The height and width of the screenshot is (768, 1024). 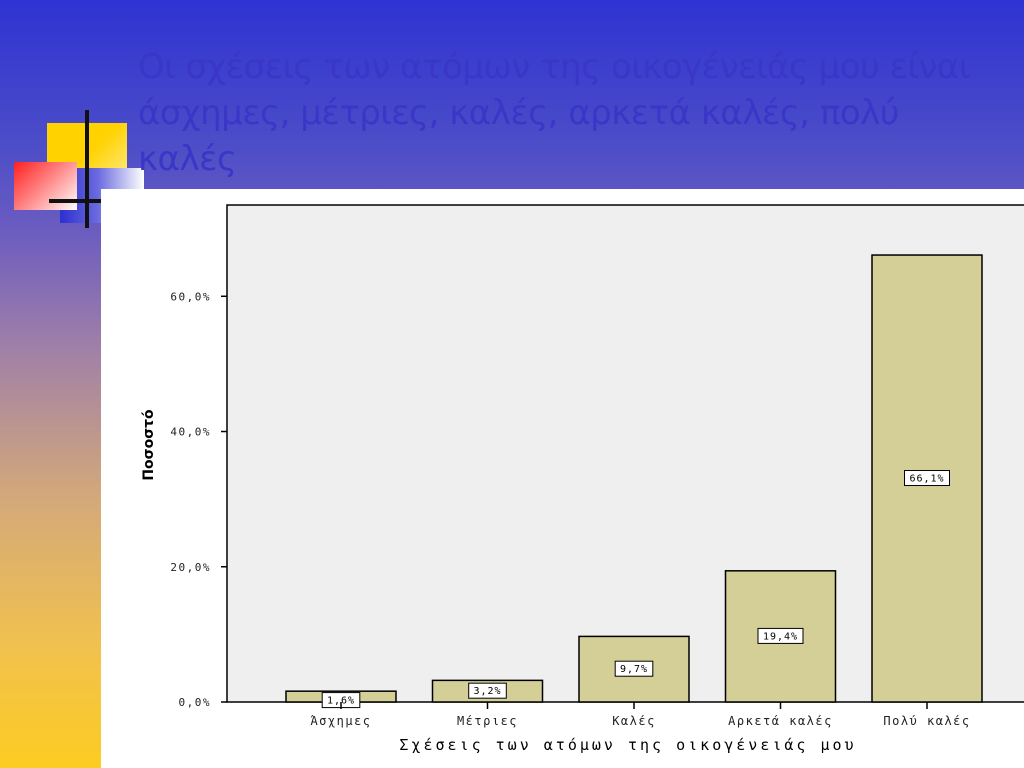 I want to click on bar-label: 19,4%, so click(x=780, y=636).